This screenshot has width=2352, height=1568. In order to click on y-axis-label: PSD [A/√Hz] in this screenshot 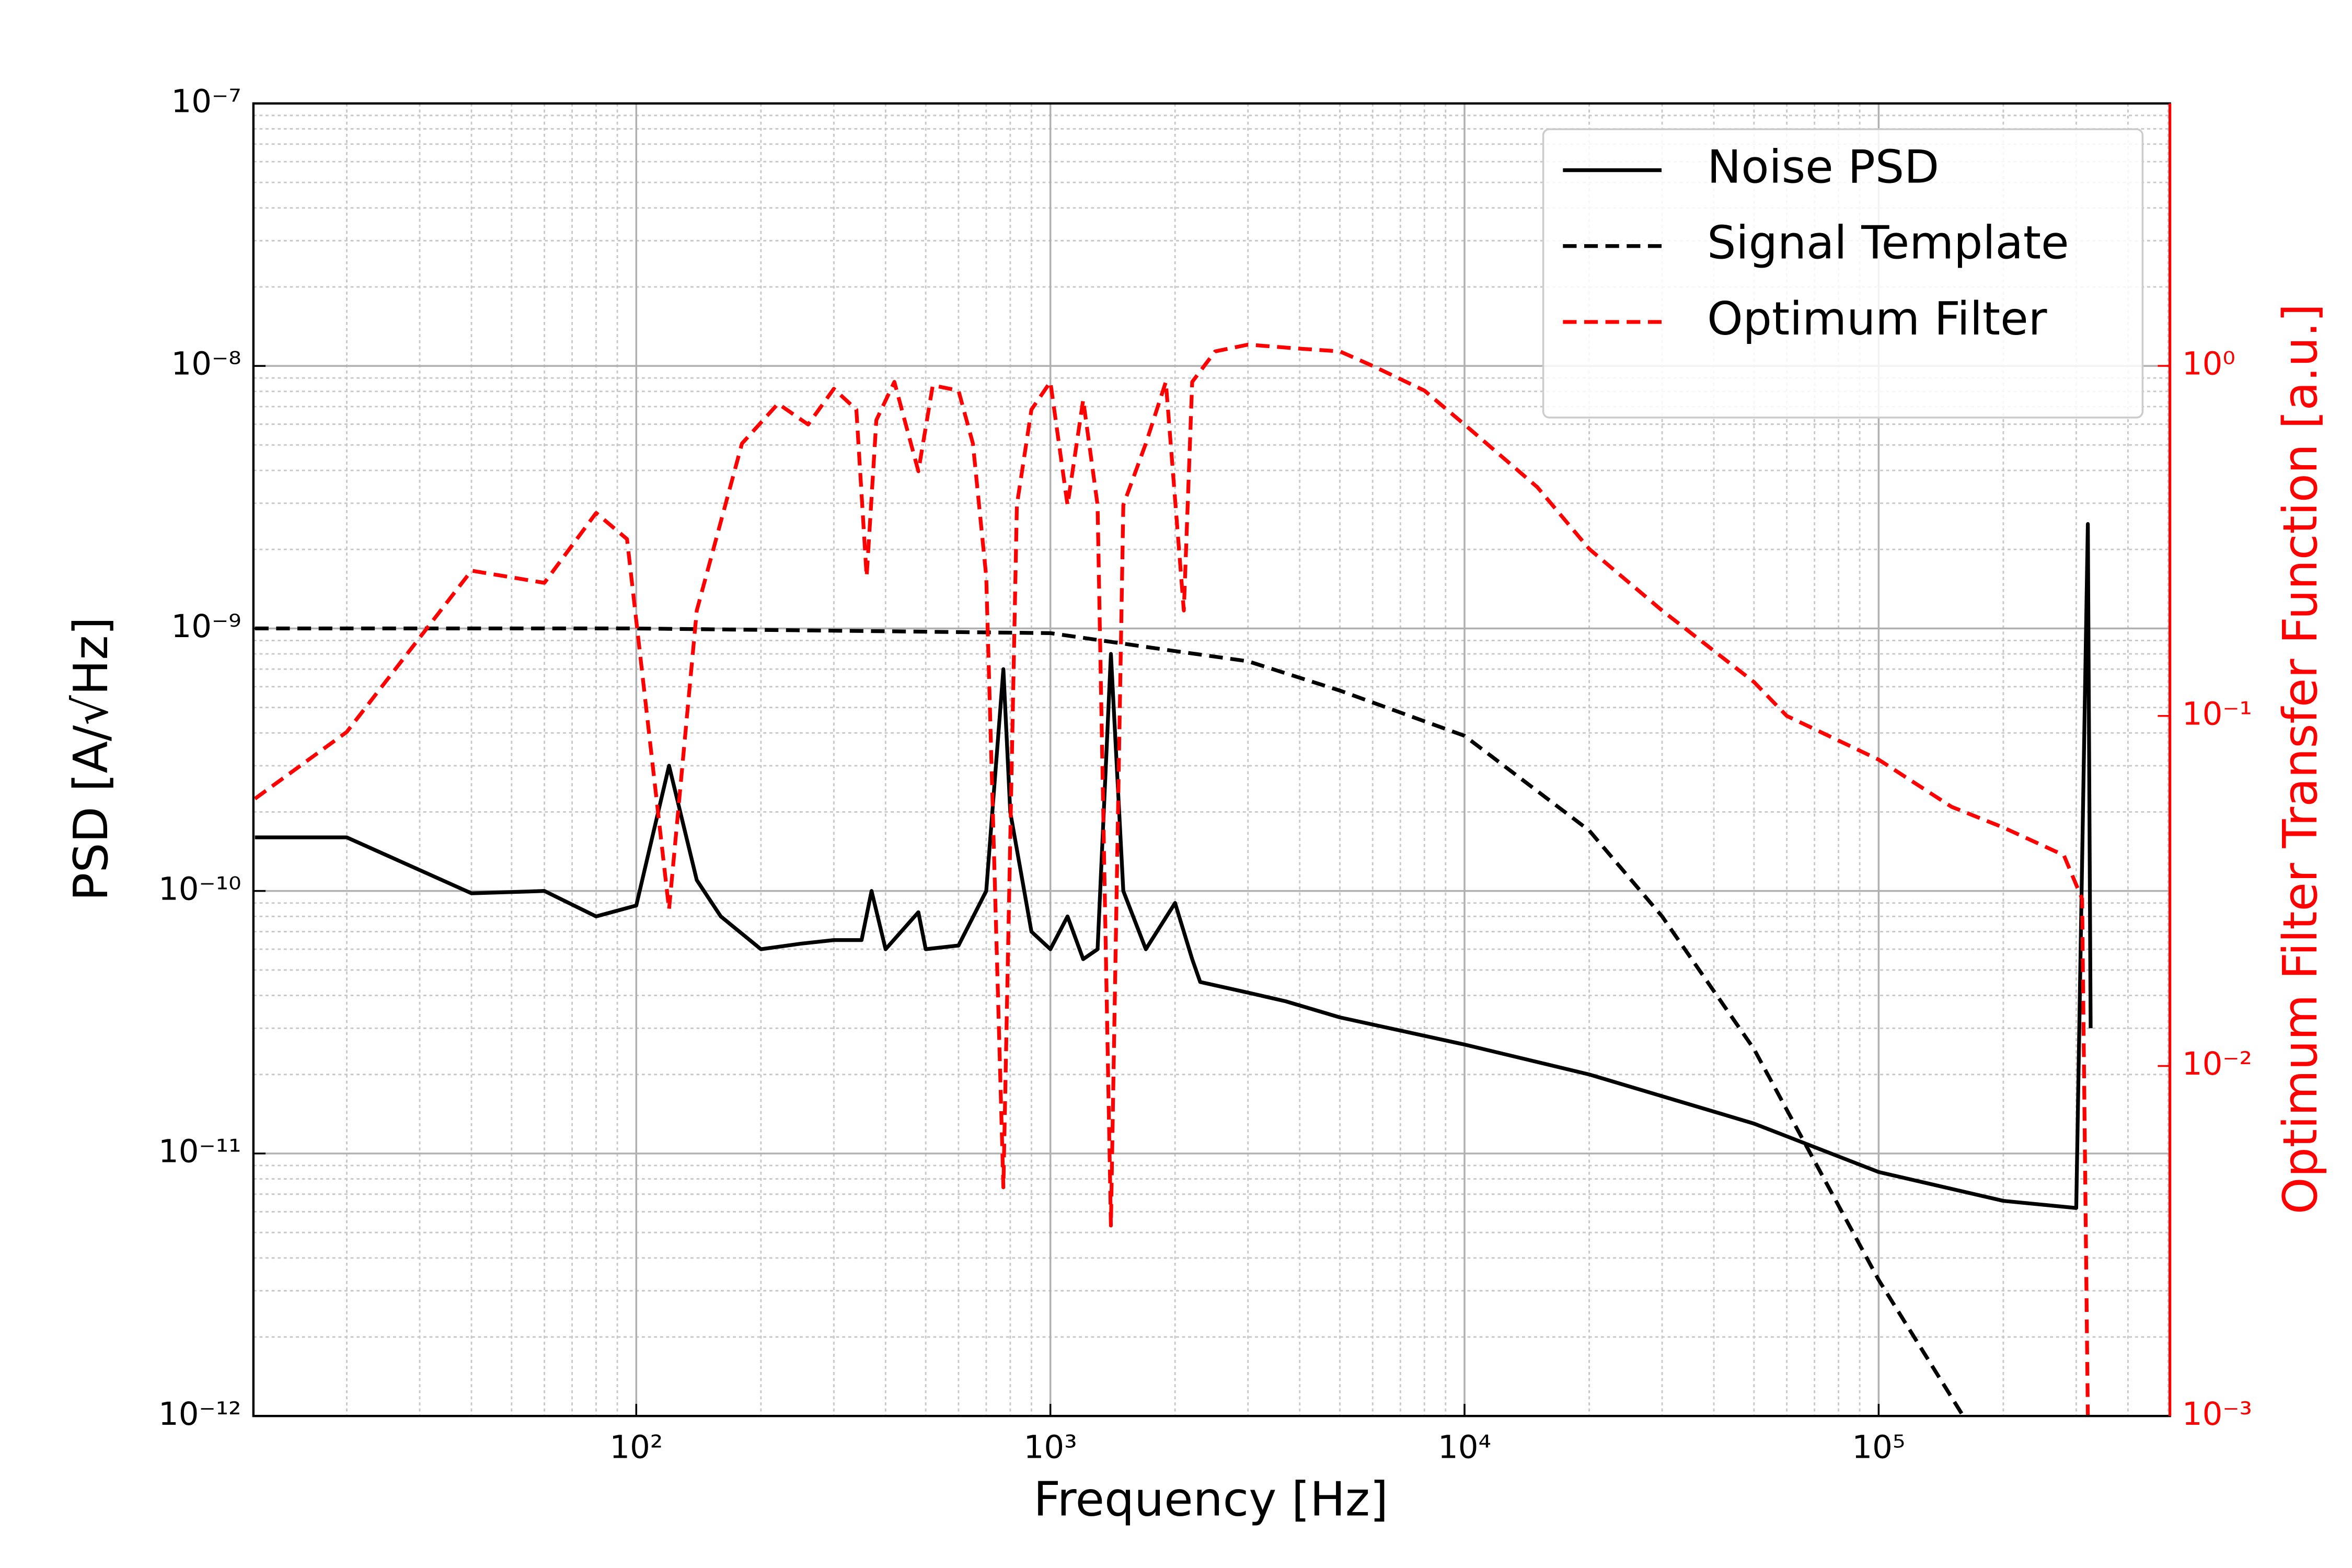, I will do `click(91, 759)`.